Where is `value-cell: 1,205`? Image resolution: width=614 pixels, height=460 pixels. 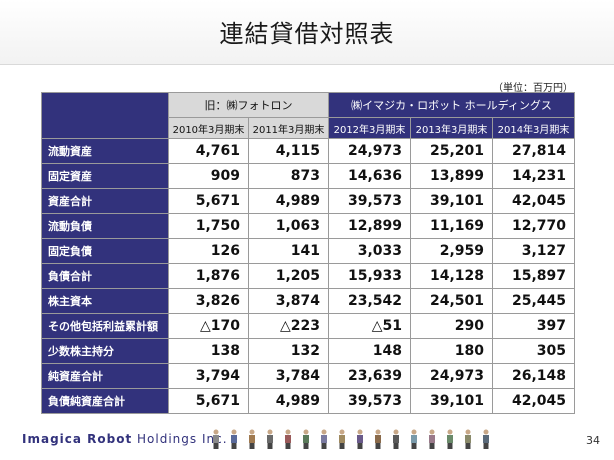
value-cell: 1,205 is located at coordinates (288, 276).